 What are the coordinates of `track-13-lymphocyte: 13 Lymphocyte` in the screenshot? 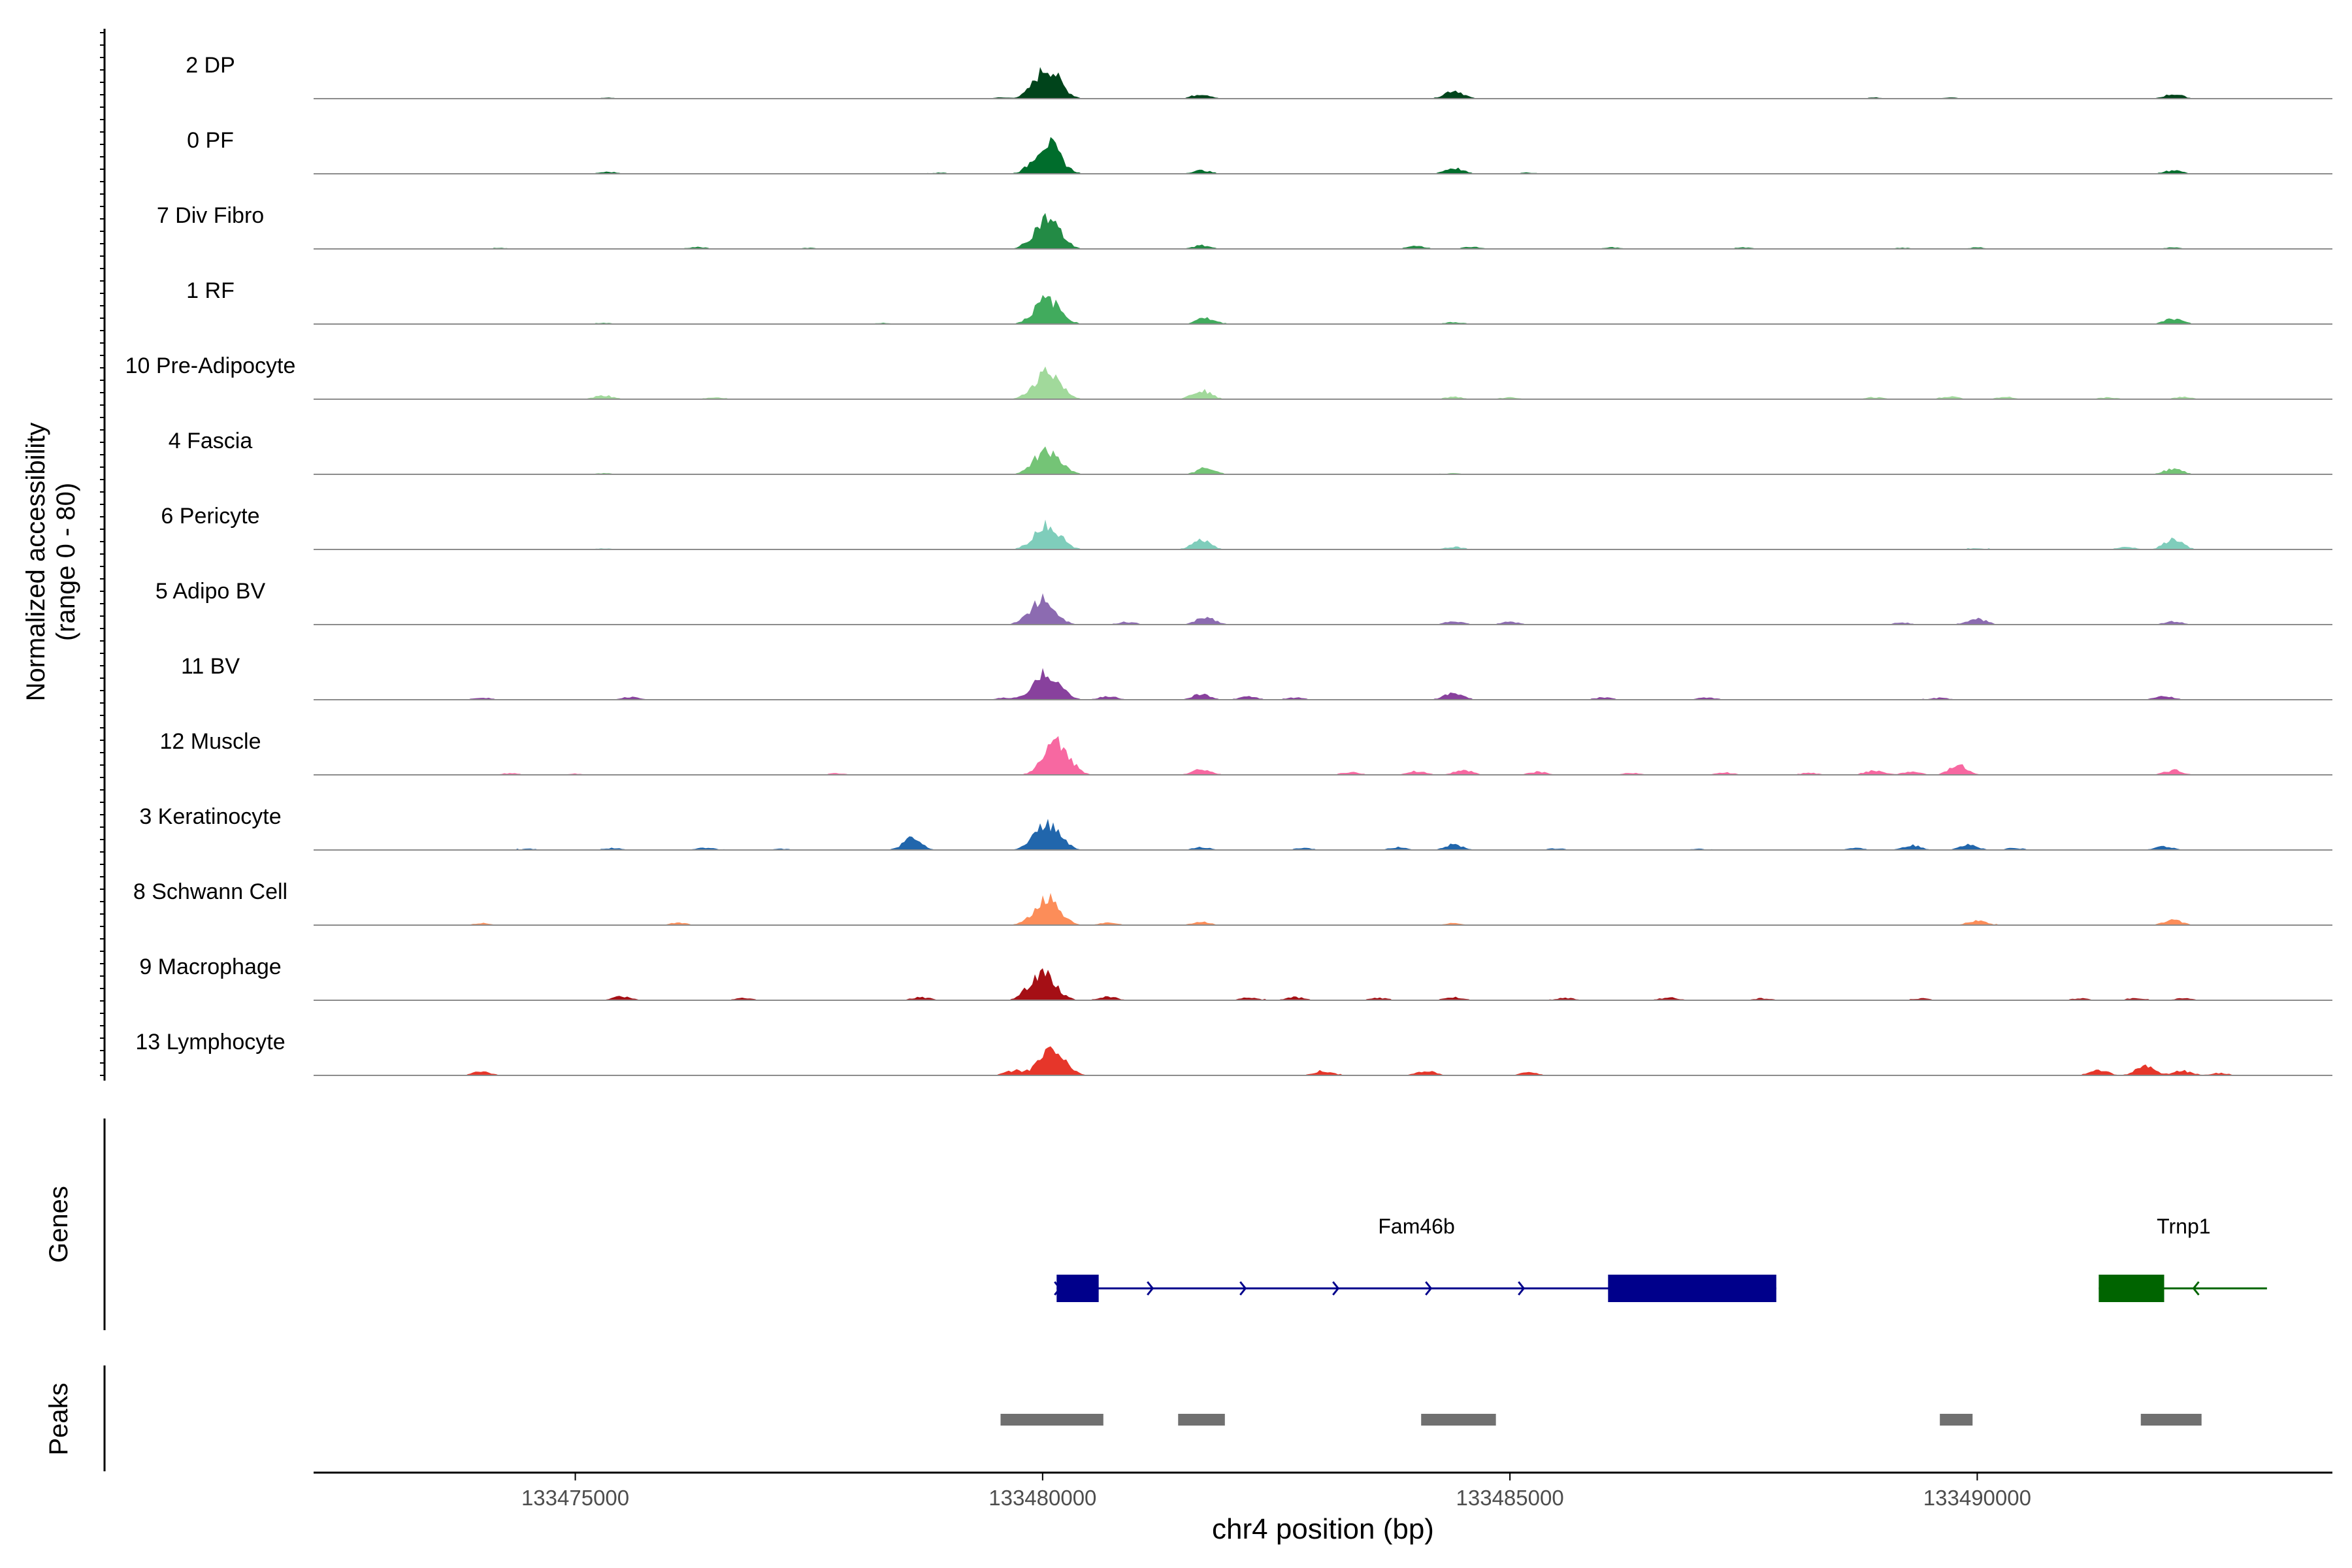 It's located at (1233, 1053).